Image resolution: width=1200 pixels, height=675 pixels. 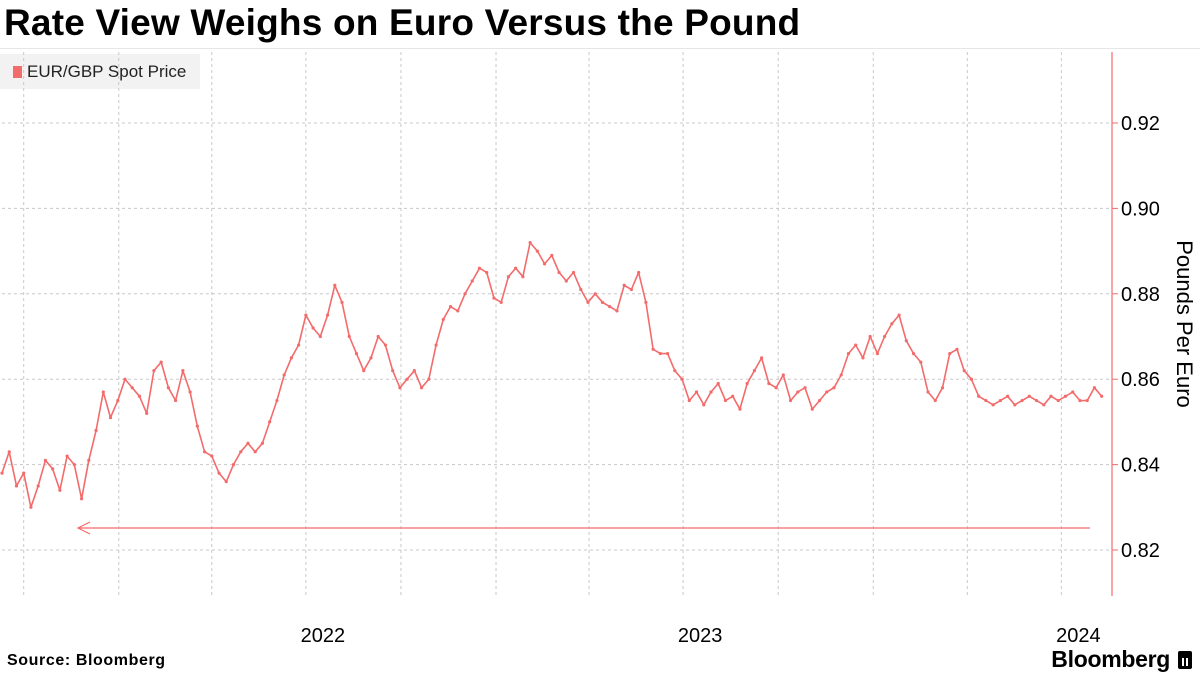 What do you see at coordinates (17, 71) in the screenshot?
I see `legend-swatch` at bounding box center [17, 71].